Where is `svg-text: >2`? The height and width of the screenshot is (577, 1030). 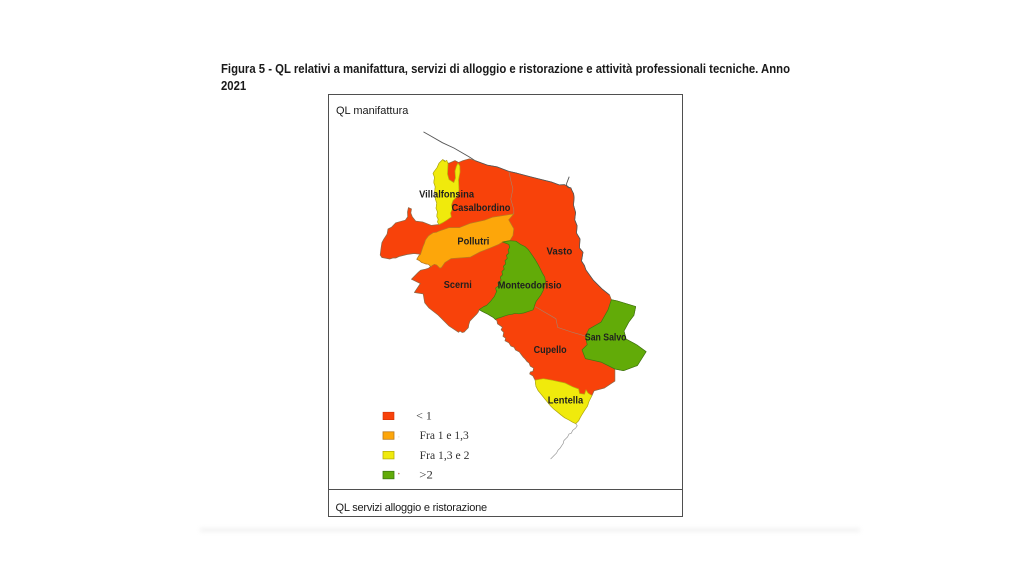
svg-text: >2 is located at coordinates (426, 475).